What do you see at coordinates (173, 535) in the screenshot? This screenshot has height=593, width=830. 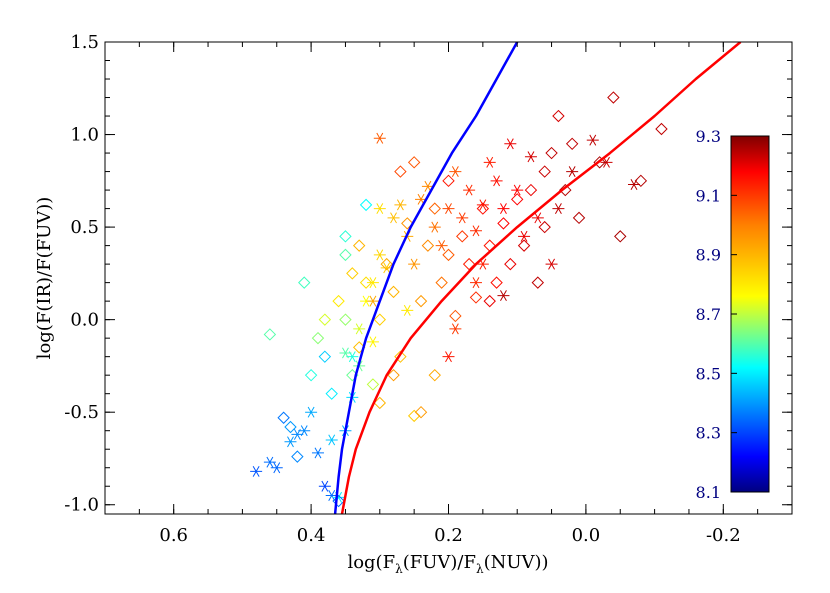 I see `x-tick-label: 0.6` at bounding box center [173, 535].